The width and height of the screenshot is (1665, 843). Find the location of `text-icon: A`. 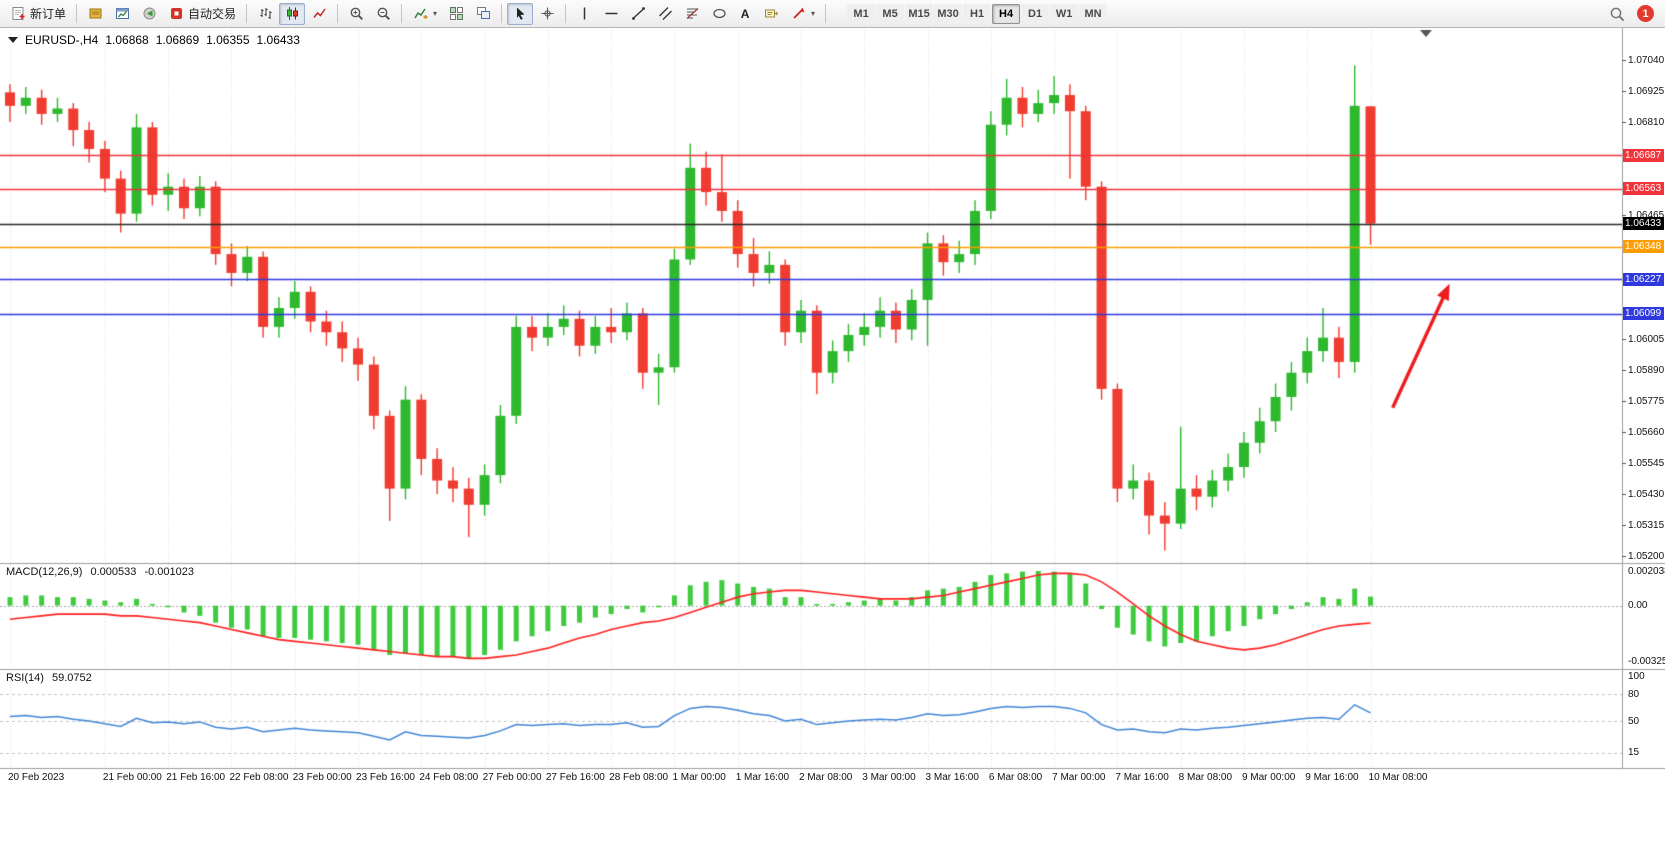

text-icon: A is located at coordinates (745, 13).